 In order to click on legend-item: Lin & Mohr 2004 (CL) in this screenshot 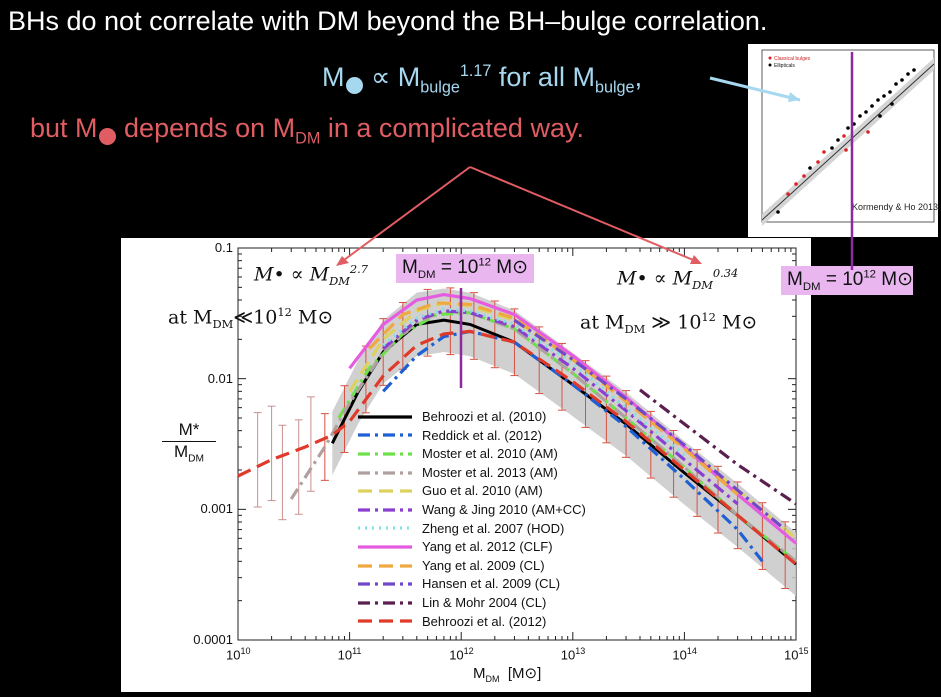, I will do `click(450, 602)`.